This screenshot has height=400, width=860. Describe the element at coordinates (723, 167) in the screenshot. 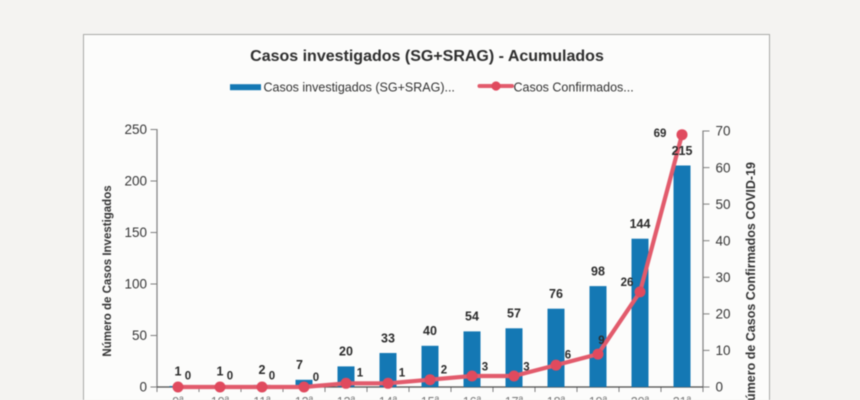

I see `svg-text: 60` at that location.